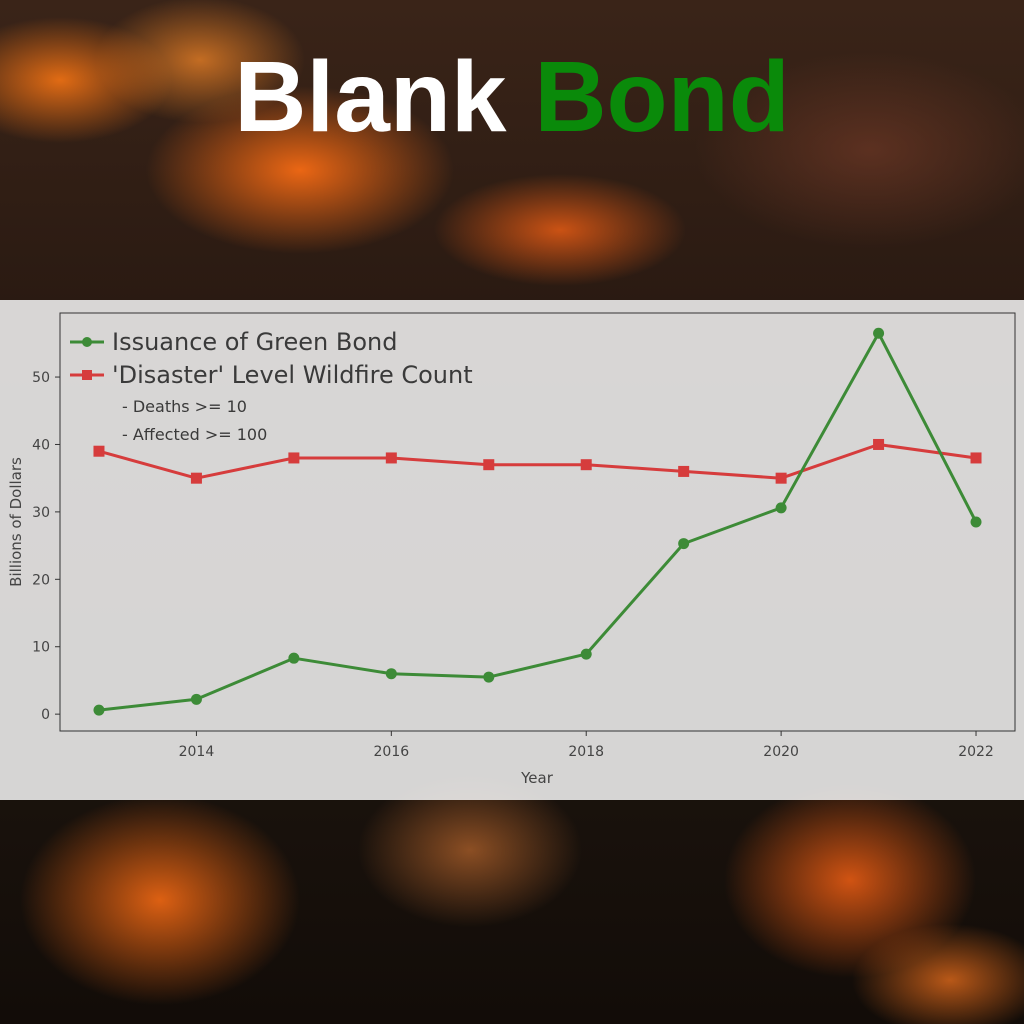  Describe the element at coordinates (16, 522) in the screenshot. I see `y-axis-label: Billions of Dollars` at that location.